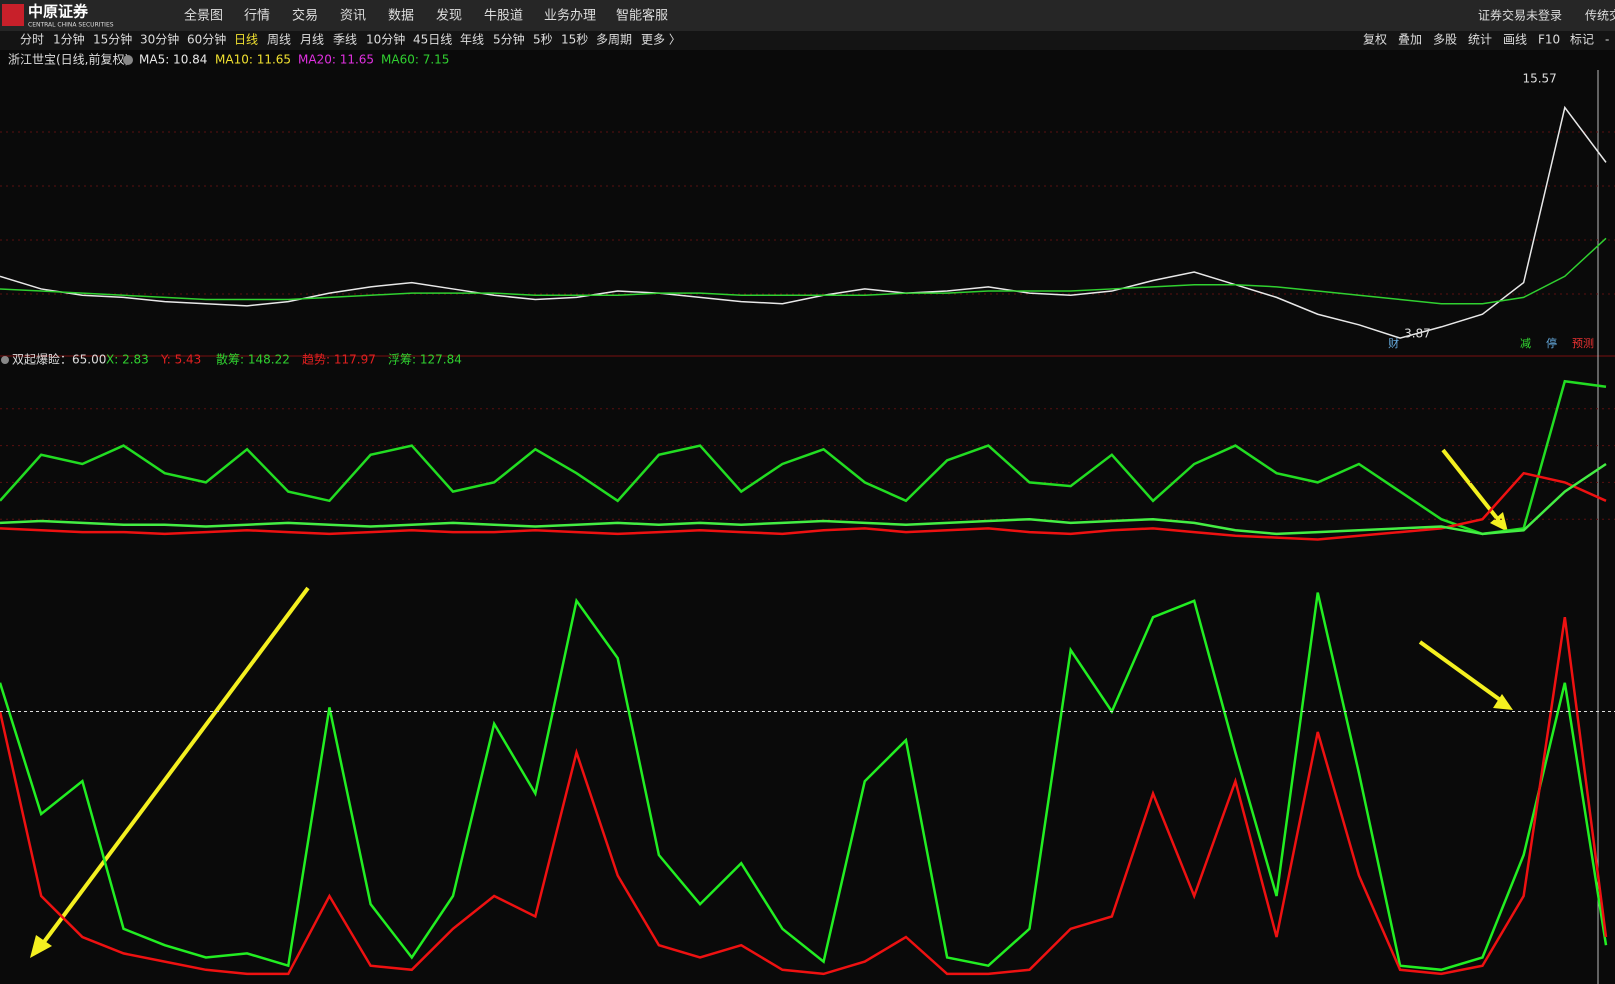 The image size is (1615, 984). Describe the element at coordinates (5, 360) in the screenshot. I see `indicator-icon` at that location.